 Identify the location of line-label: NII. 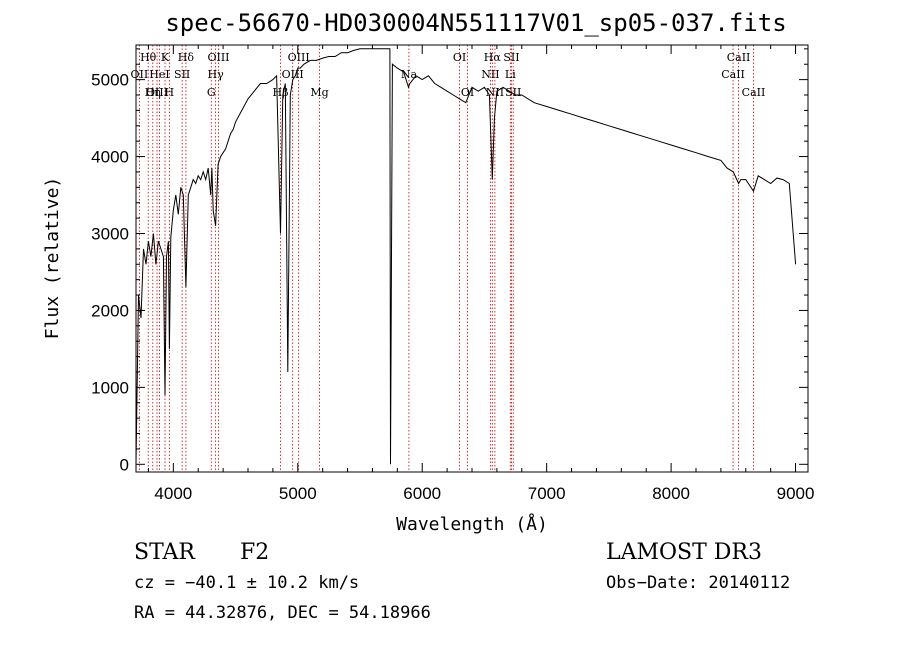
(490, 74).